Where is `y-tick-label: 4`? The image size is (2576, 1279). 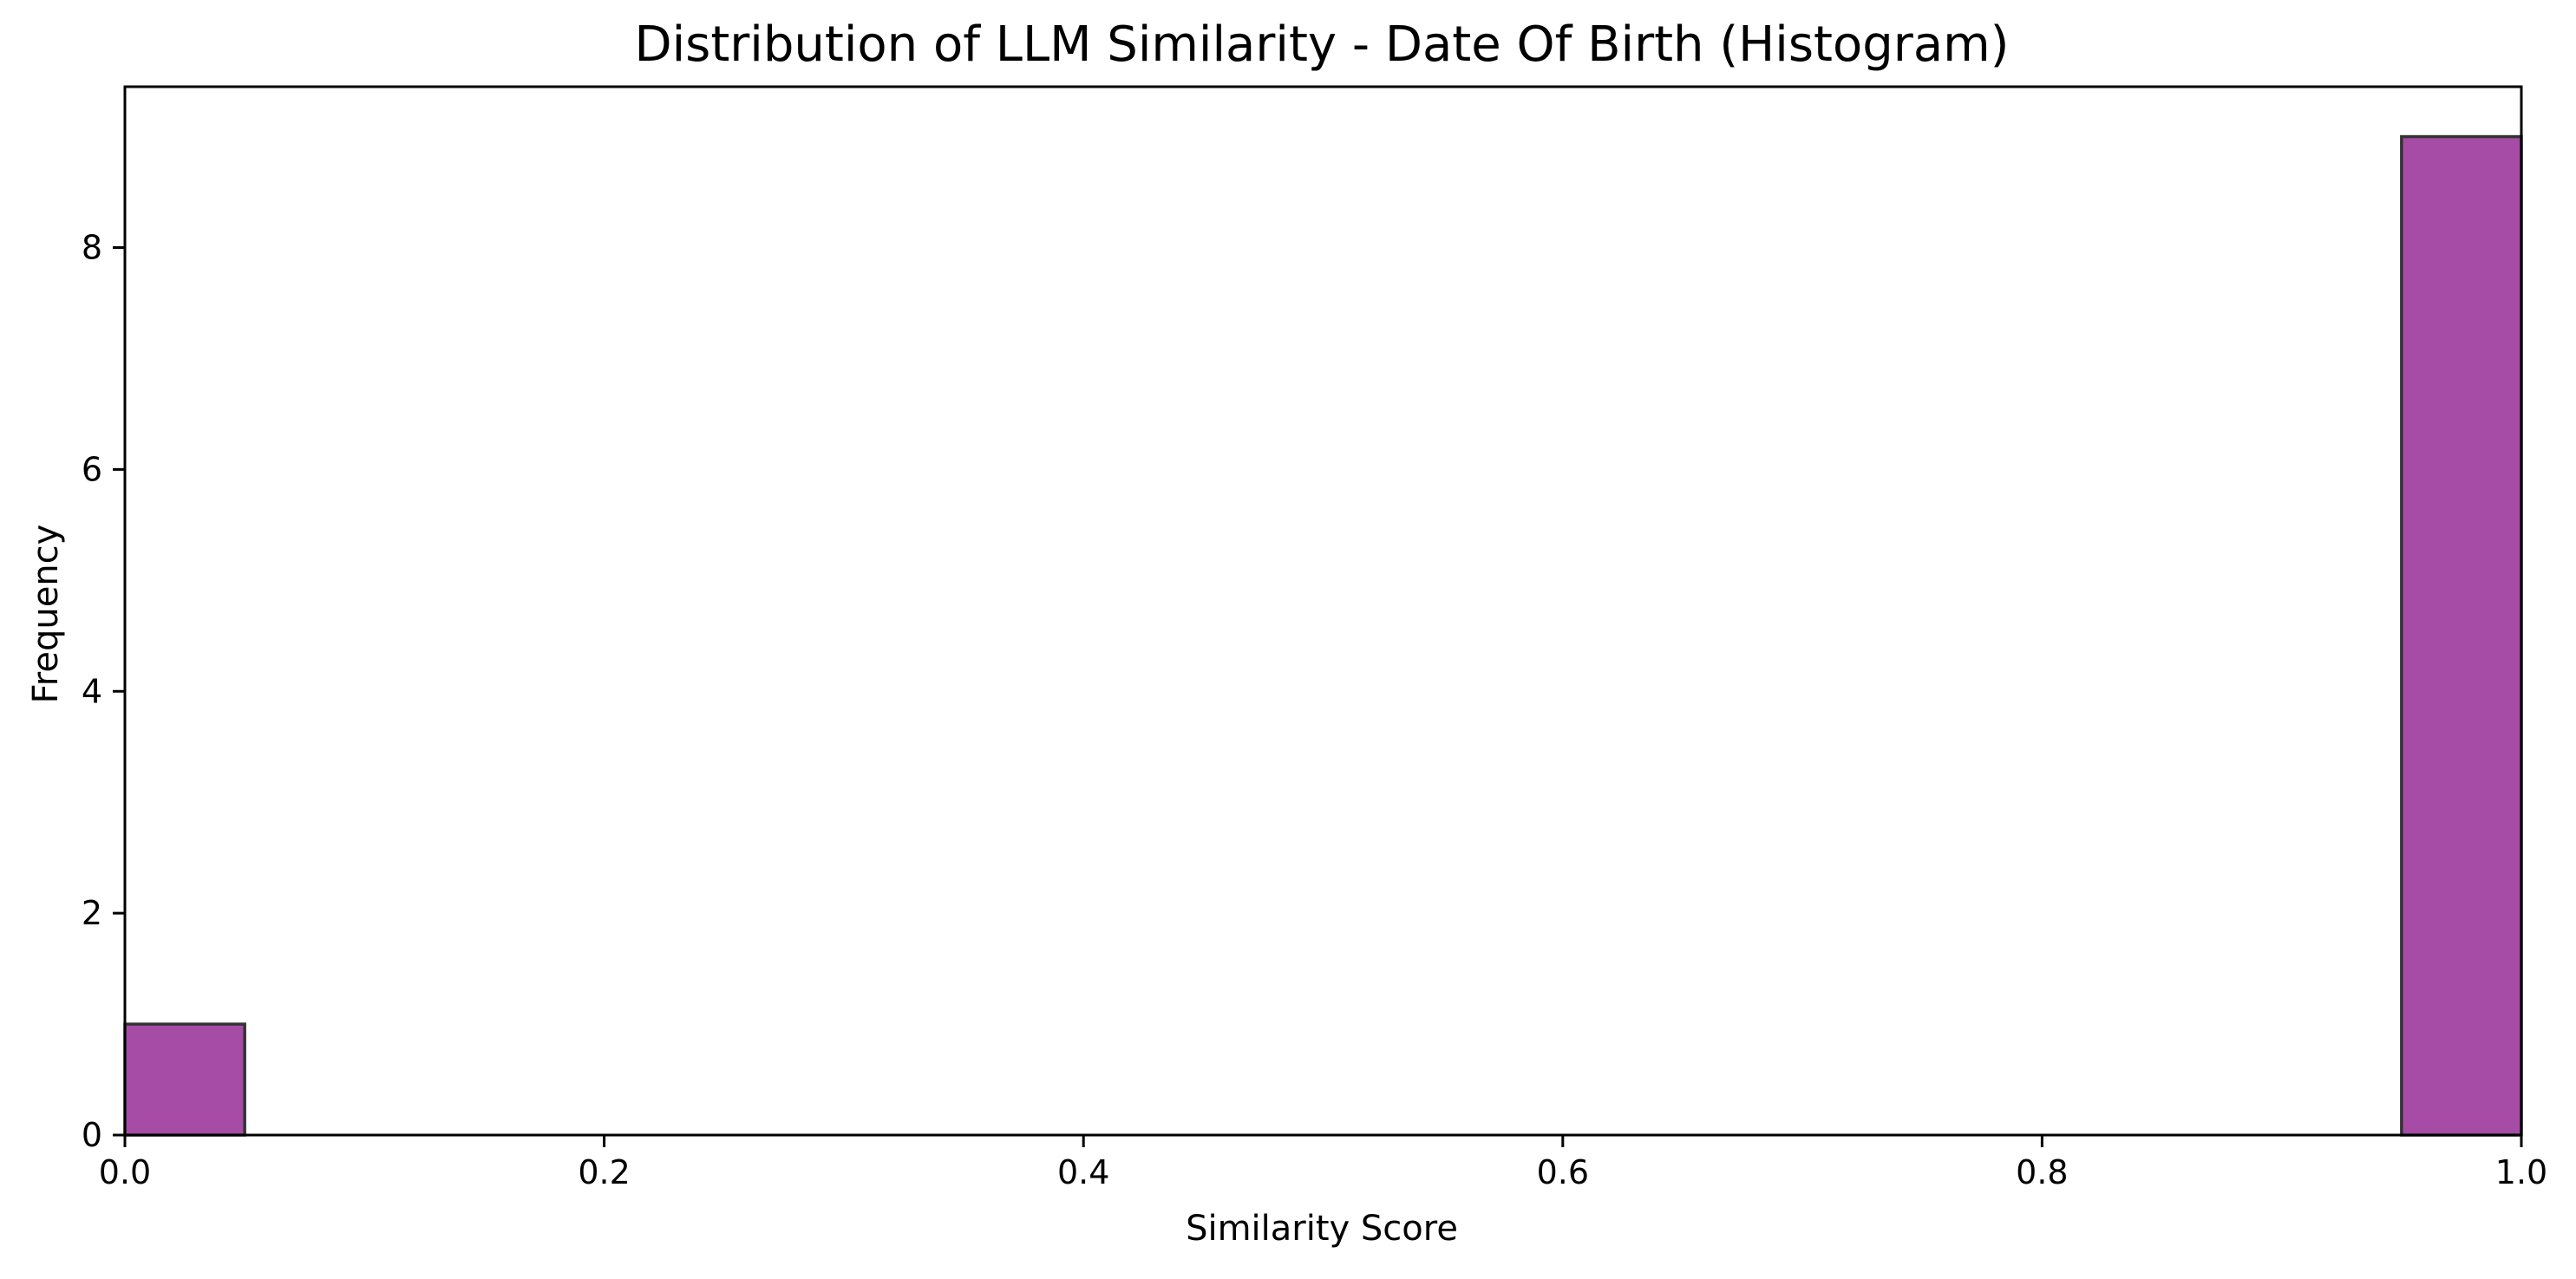
y-tick-label: 4 is located at coordinates (92, 691).